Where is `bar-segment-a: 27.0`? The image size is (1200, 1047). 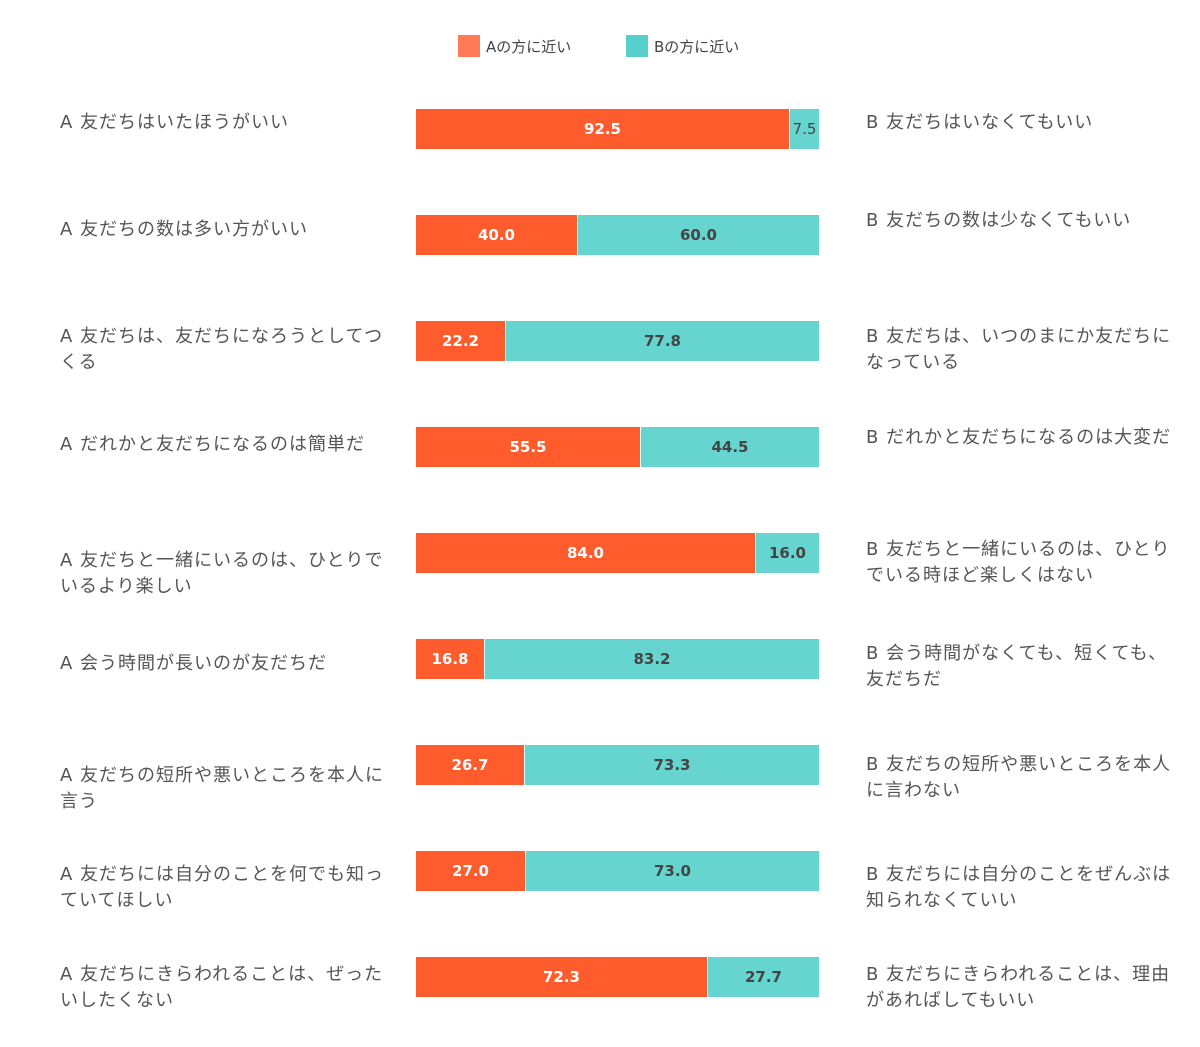
bar-segment-a: 27.0 is located at coordinates (470, 871).